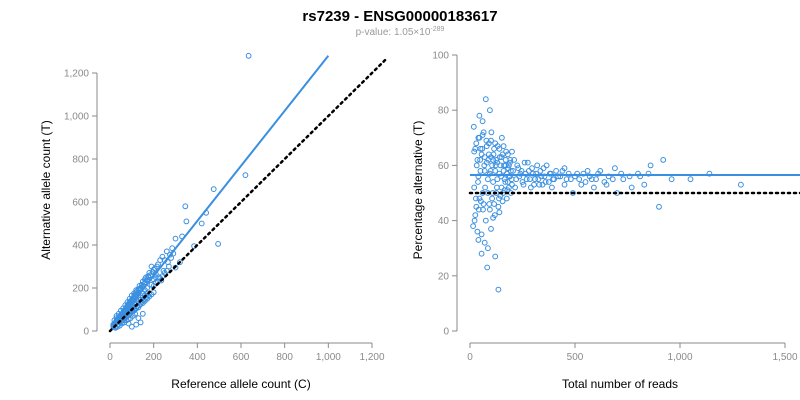  What do you see at coordinates (80, 160) in the screenshot?
I see `left-y-tick-label: 800` at bounding box center [80, 160].